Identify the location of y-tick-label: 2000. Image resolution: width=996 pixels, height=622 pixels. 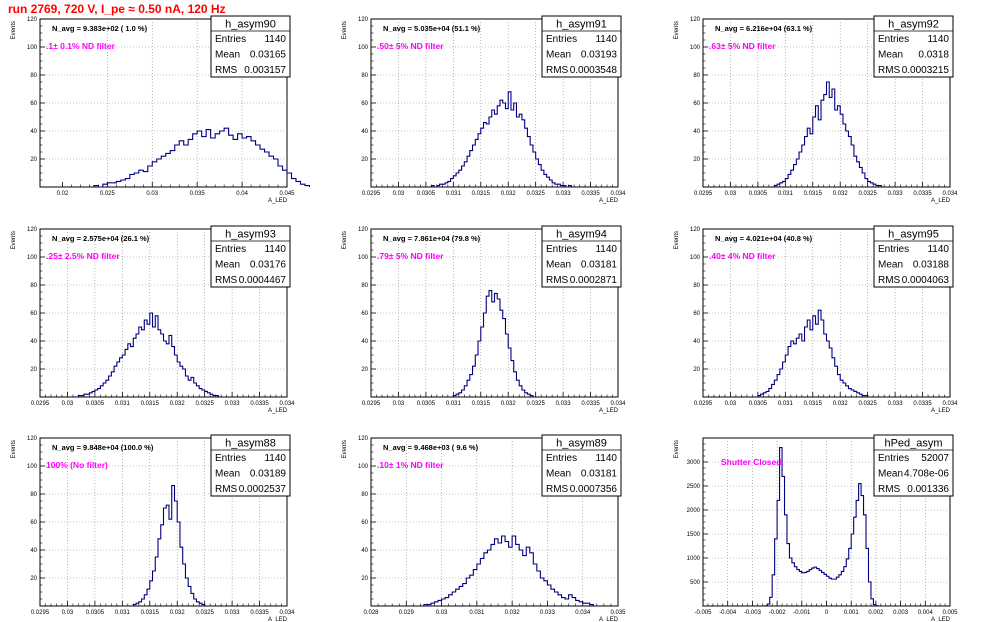
(694, 511).